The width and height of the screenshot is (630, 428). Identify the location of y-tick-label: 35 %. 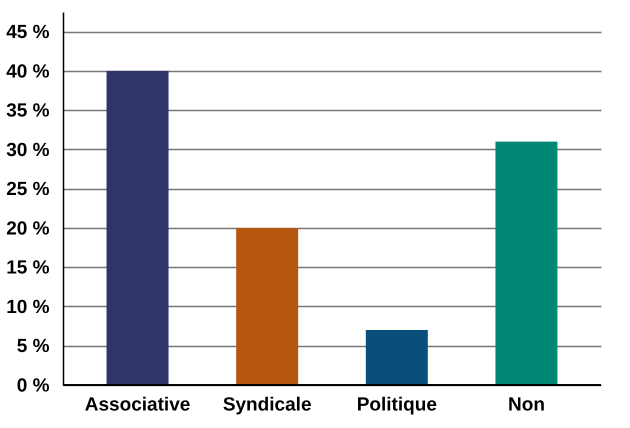
(28, 111).